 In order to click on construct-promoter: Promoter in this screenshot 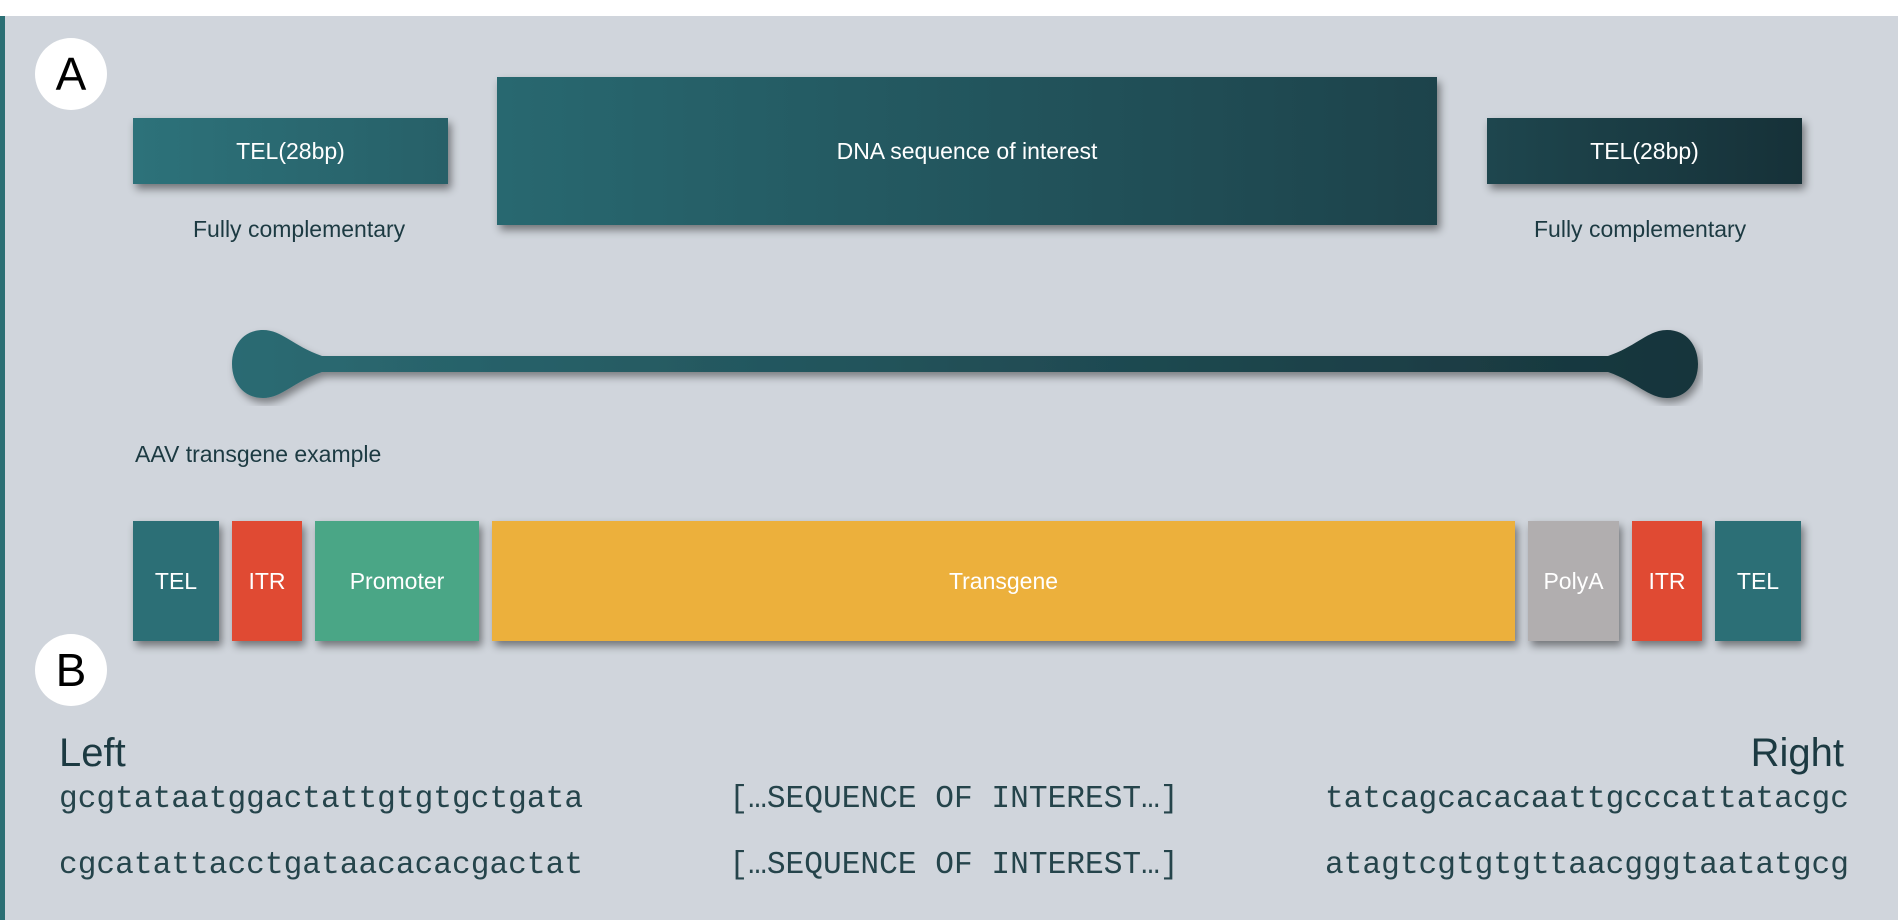, I will do `click(397, 581)`.